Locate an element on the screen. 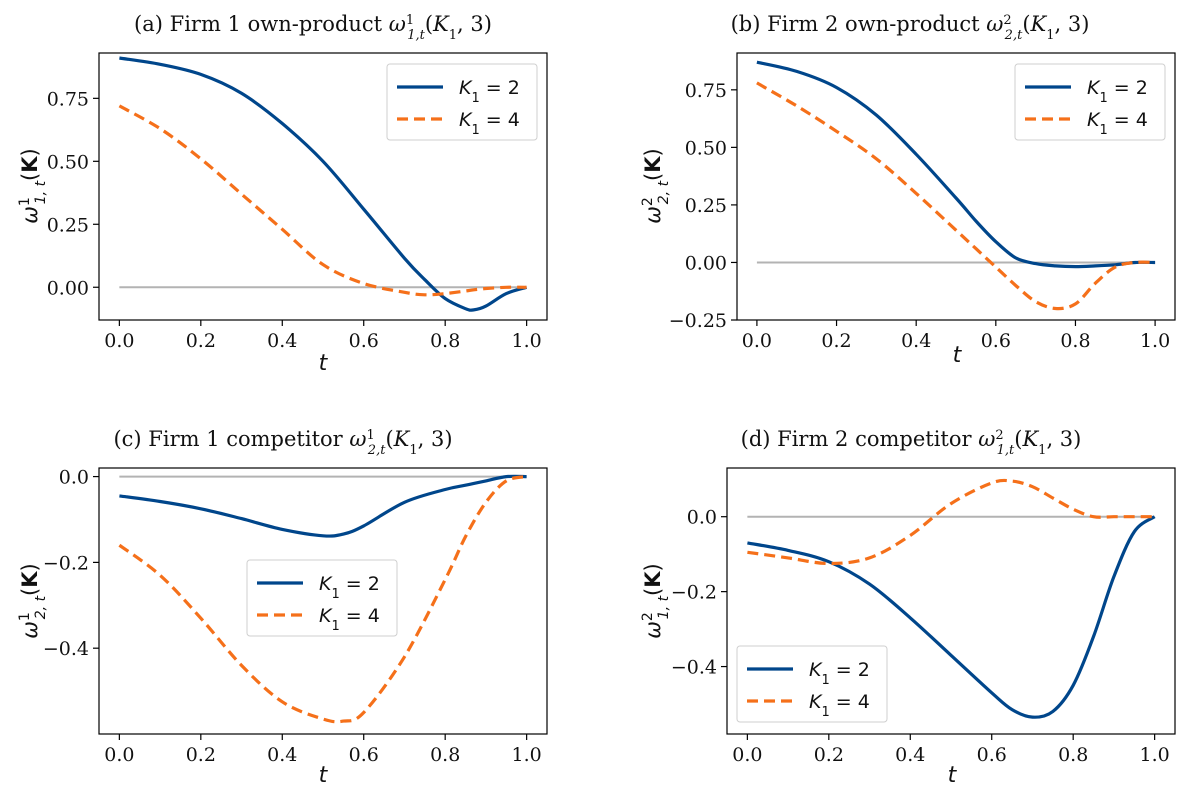 This screenshot has height=789, width=1178. panel-d-xtick-label: 0.4 is located at coordinates (910, 755).